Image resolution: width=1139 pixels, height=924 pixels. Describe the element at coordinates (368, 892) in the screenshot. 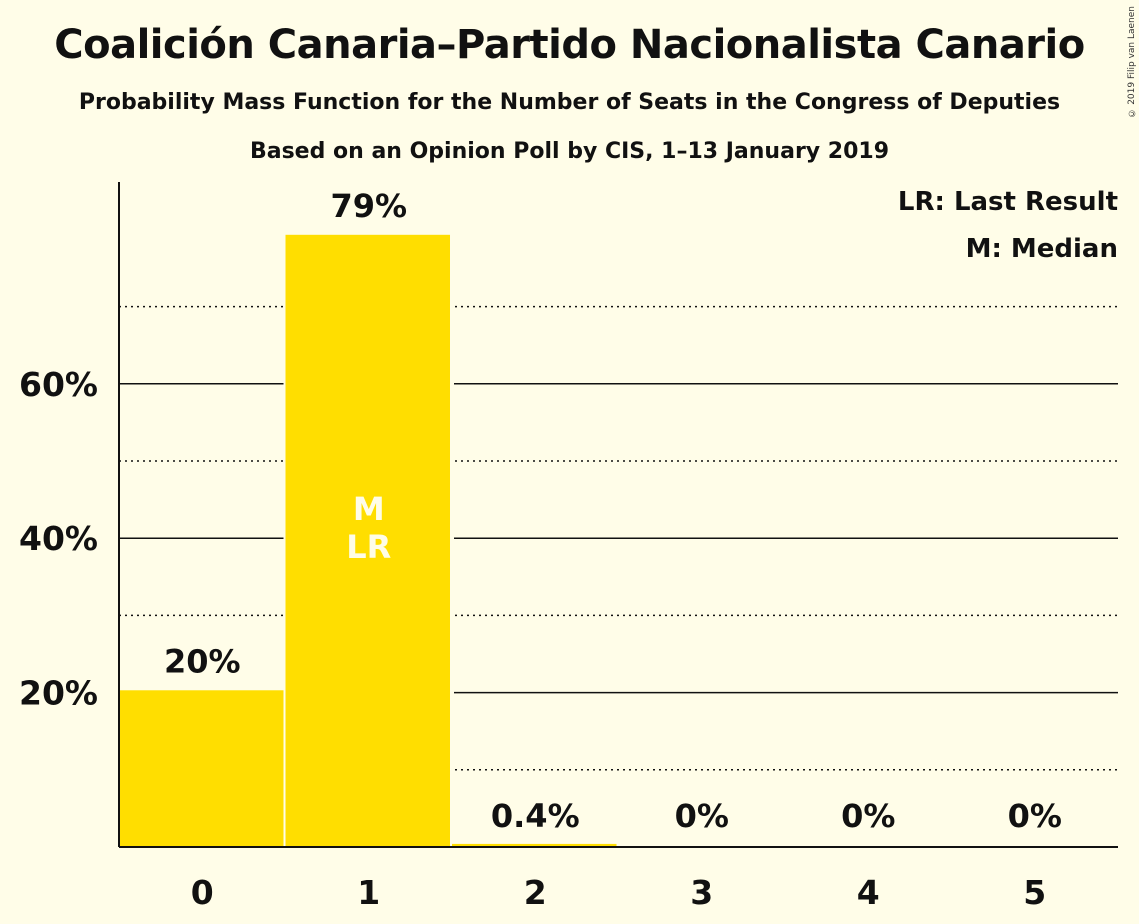

I see `x-tick-label: 1` at that location.